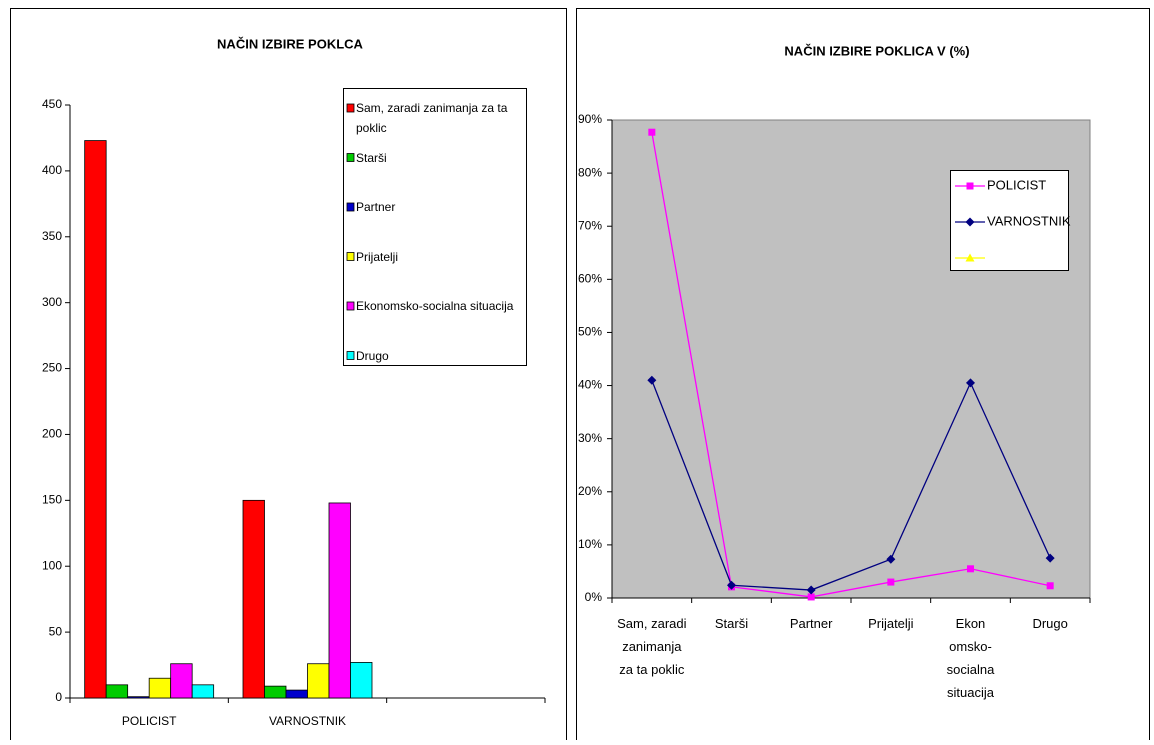 The image size is (1154, 745). I want to click on x-tick-label-box: Sam, zaradi zanimanja za ta poklic, so click(652, 646).